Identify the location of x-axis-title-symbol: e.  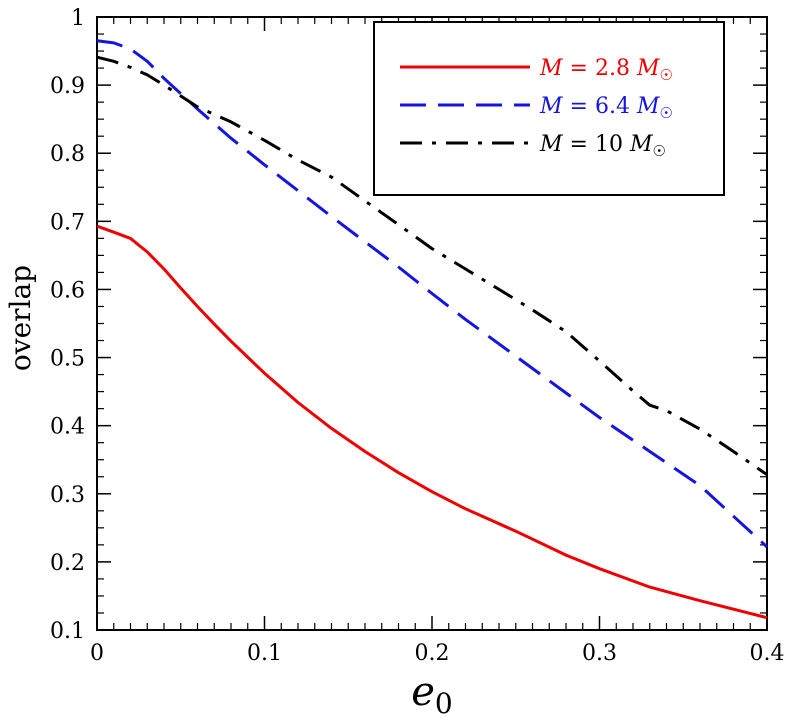
(423, 692).